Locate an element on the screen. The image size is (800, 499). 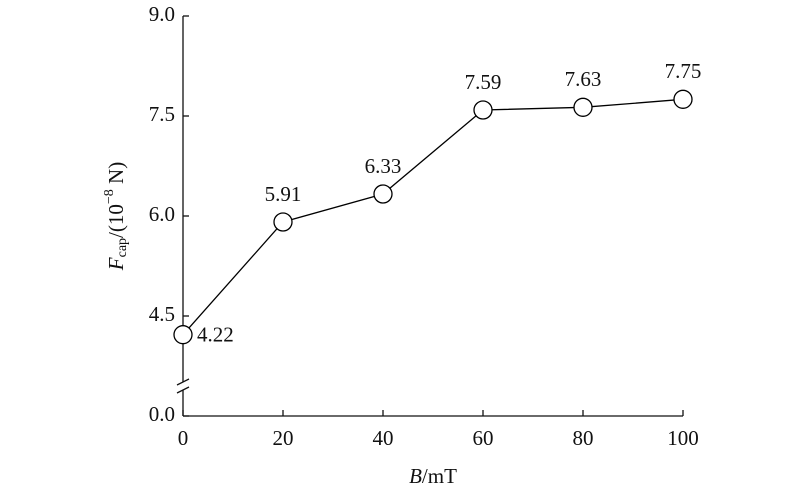
y-tick-label: 6.0 is located at coordinates (162, 214).